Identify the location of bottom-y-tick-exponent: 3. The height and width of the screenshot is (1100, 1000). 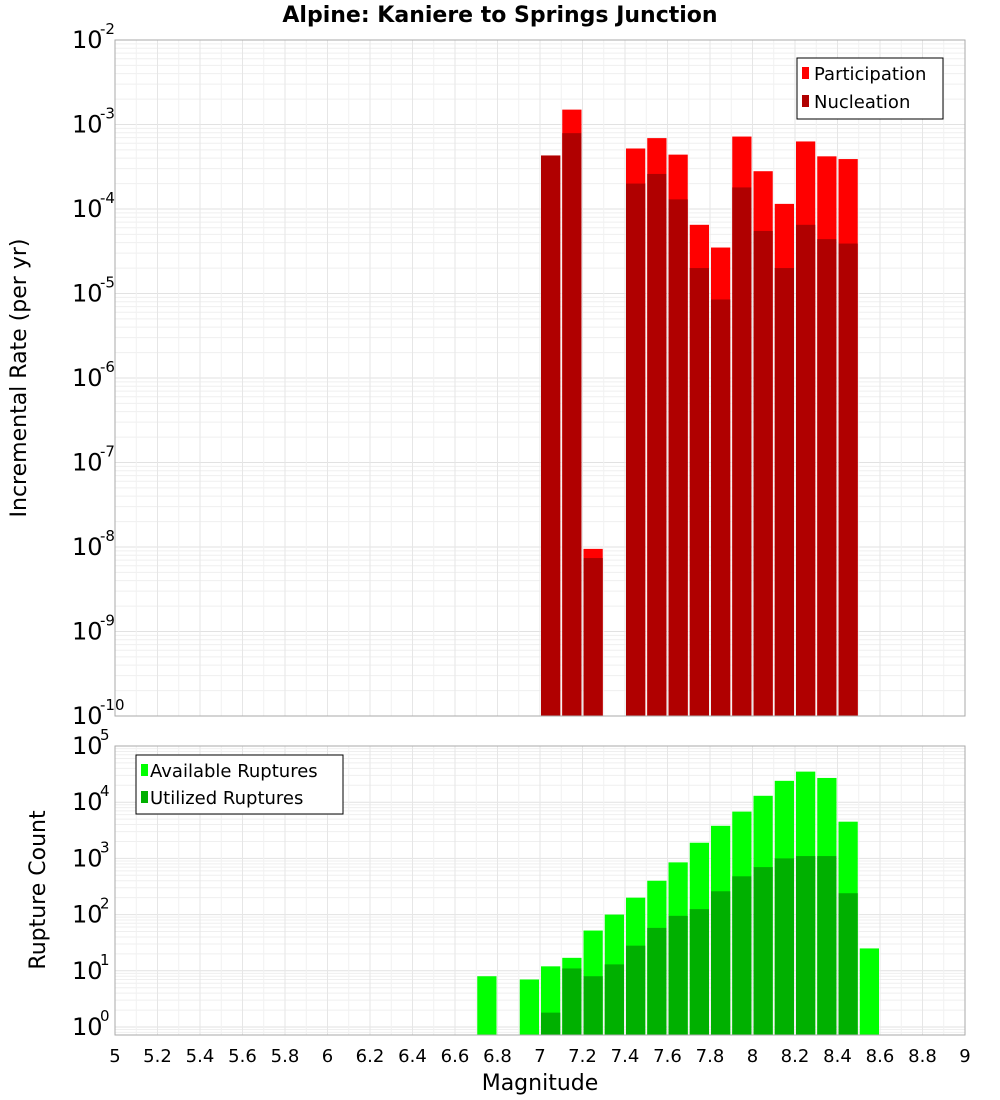
(105, 847).